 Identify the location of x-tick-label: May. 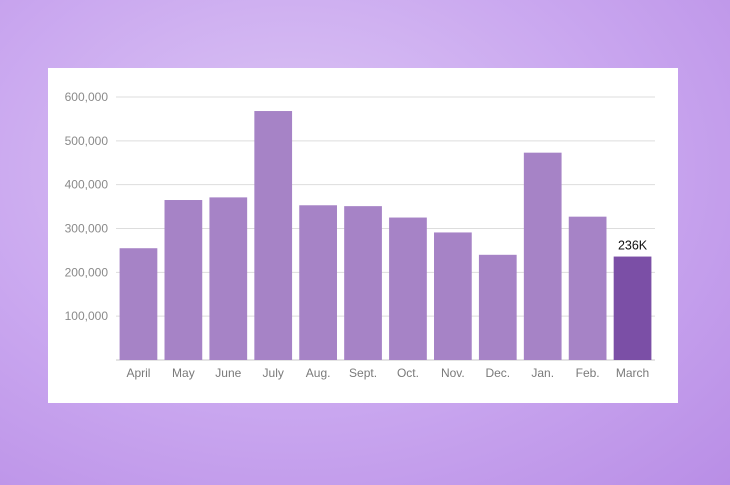
(183, 373).